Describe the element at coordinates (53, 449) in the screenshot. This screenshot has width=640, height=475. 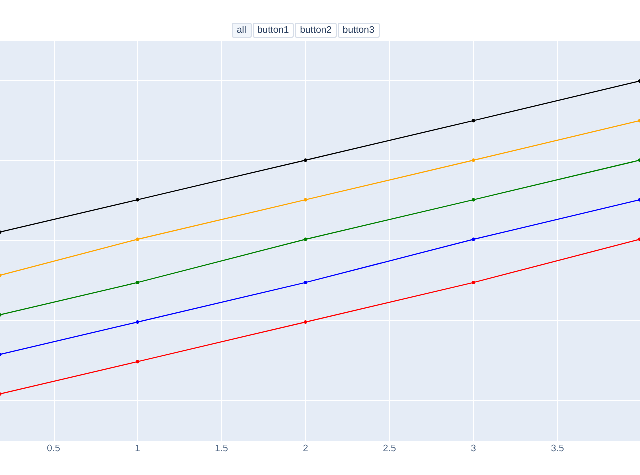
I see `x-tick-label: 0.5` at that location.